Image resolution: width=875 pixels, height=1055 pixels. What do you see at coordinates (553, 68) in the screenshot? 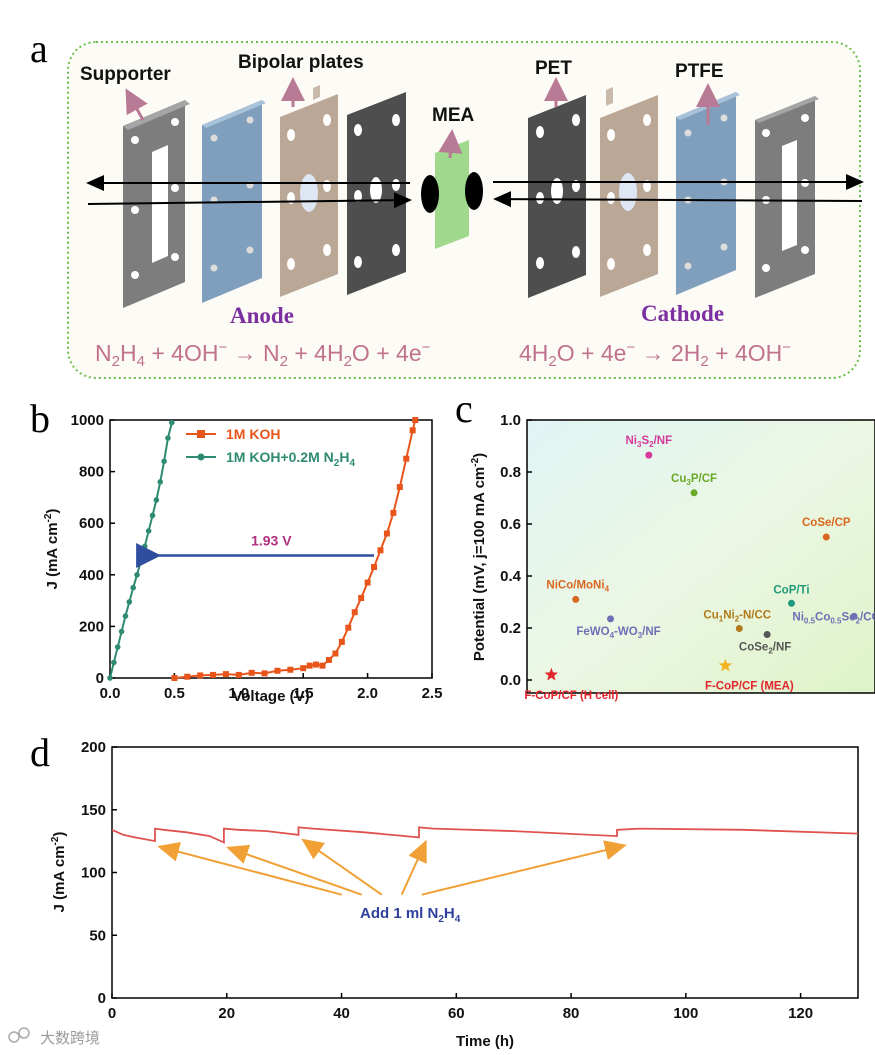
I see `label-pet: PET` at bounding box center [553, 68].